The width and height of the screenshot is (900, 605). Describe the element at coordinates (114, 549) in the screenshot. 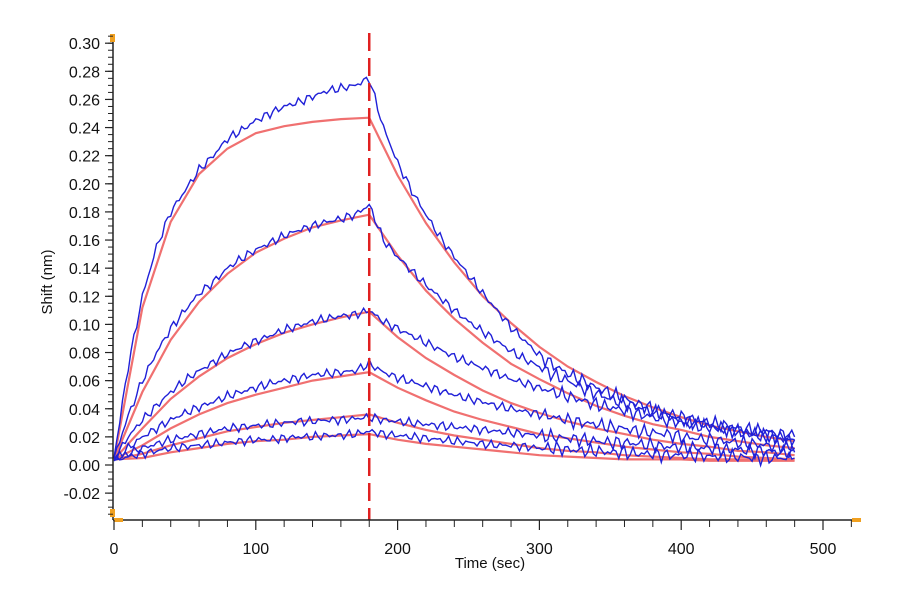

I see `x-tick-label: 0` at that location.